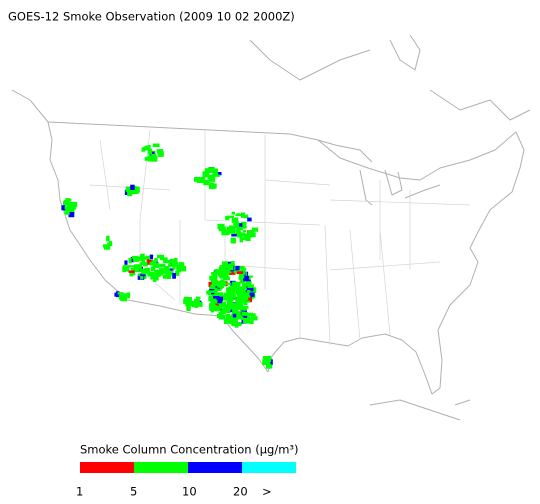  What do you see at coordinates (267, 492) in the screenshot?
I see `colorbar-tick-label: >` at bounding box center [267, 492].